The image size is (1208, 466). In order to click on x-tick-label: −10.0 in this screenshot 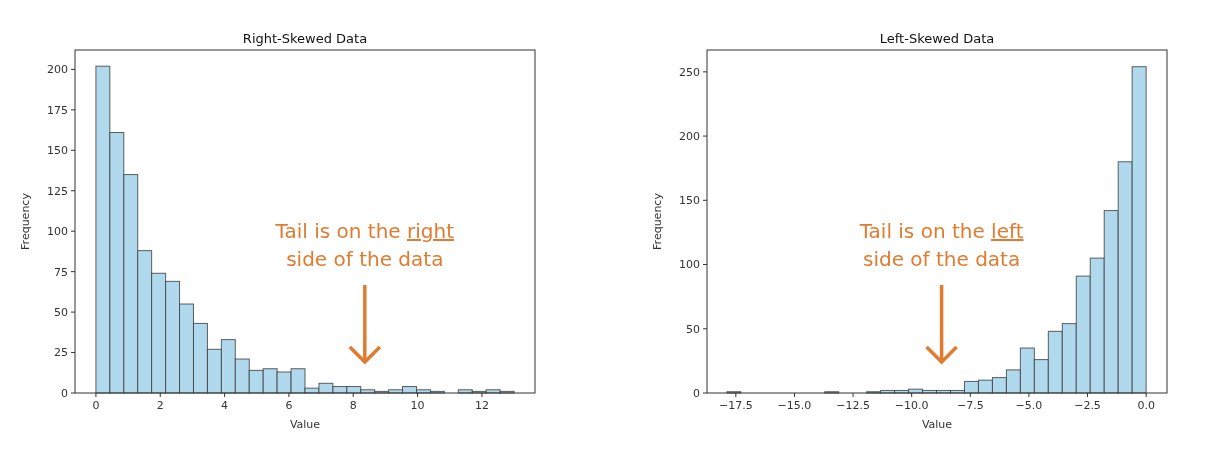, I will do `click(911, 405)`.